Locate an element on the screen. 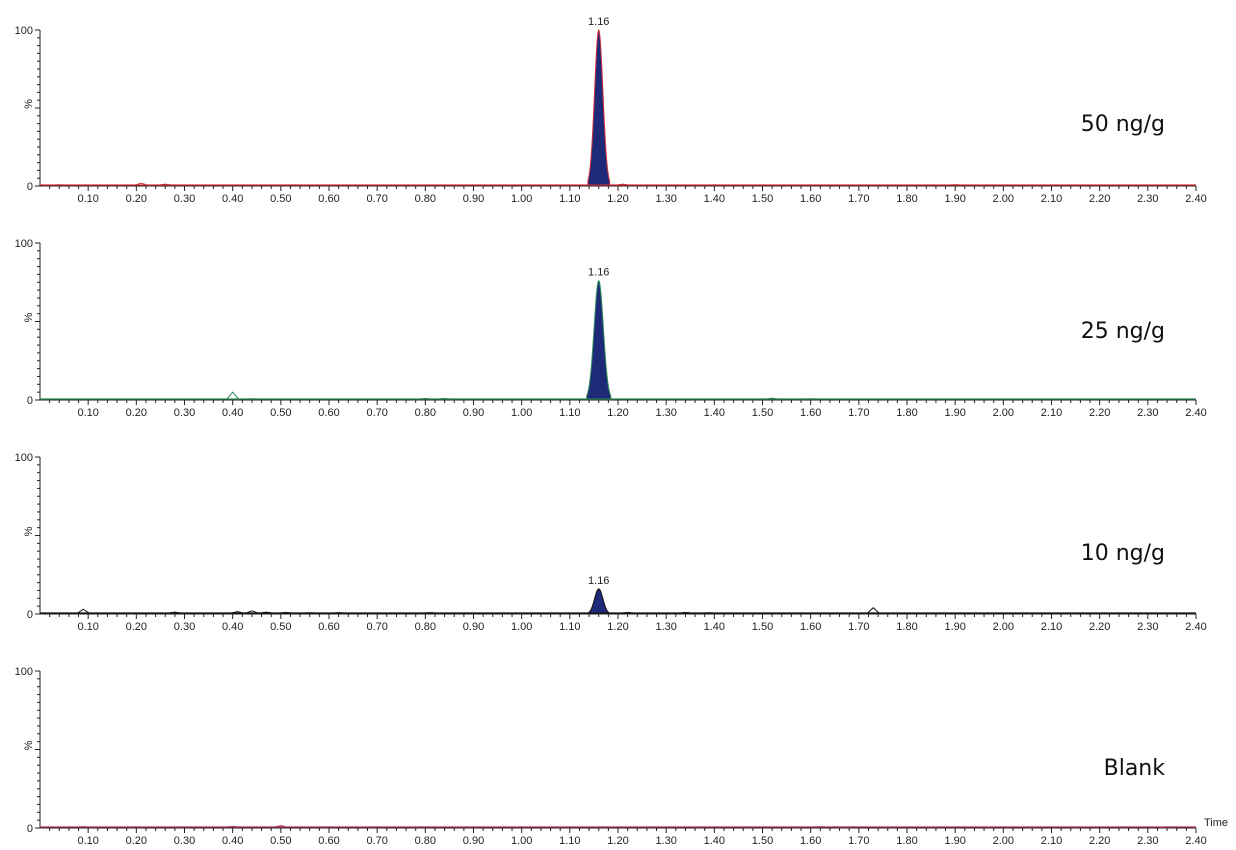  sample-label: Blank is located at coordinates (1135, 768).